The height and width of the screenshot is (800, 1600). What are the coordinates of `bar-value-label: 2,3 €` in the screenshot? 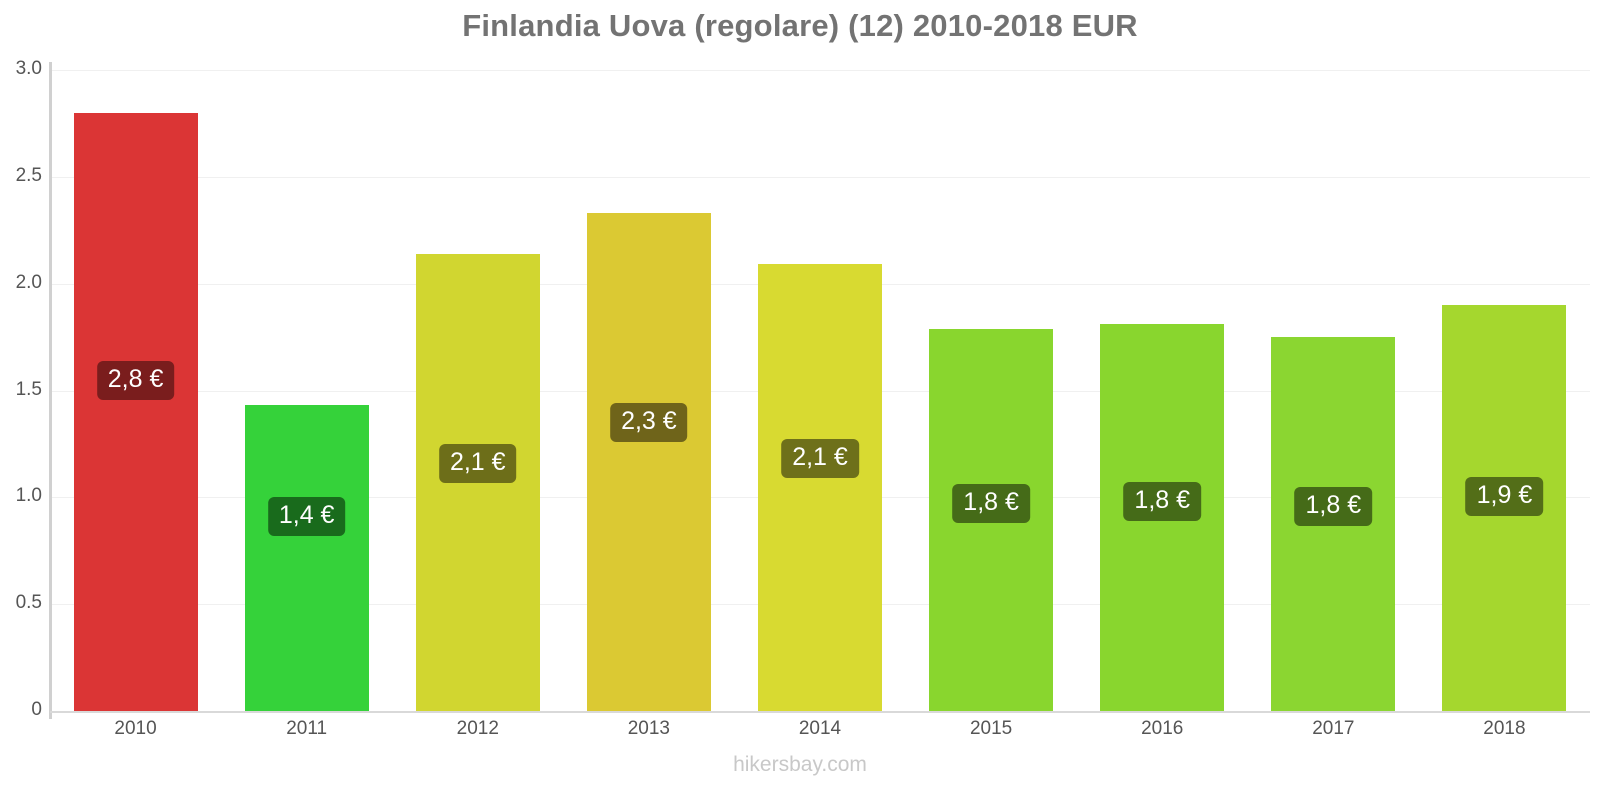 It's located at (649, 423).